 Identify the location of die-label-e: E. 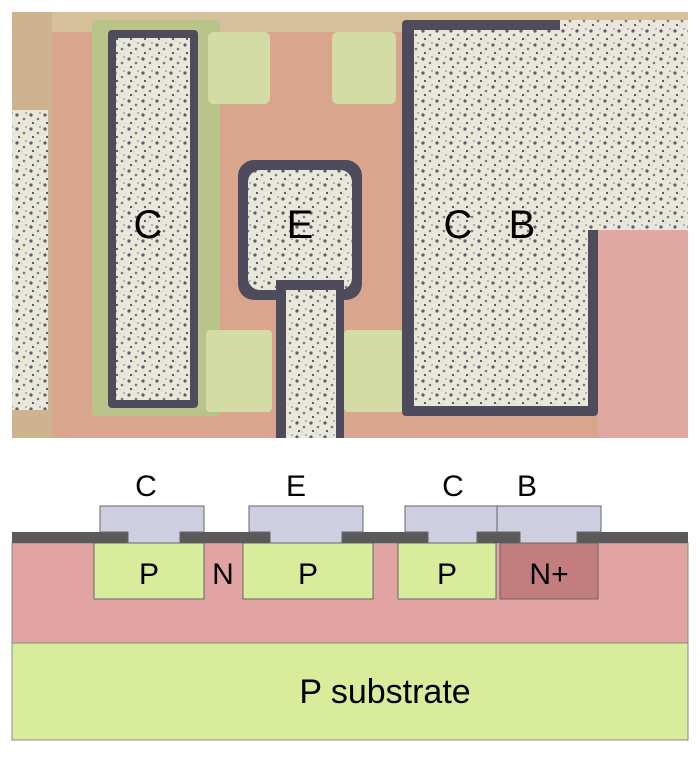
(300, 225).